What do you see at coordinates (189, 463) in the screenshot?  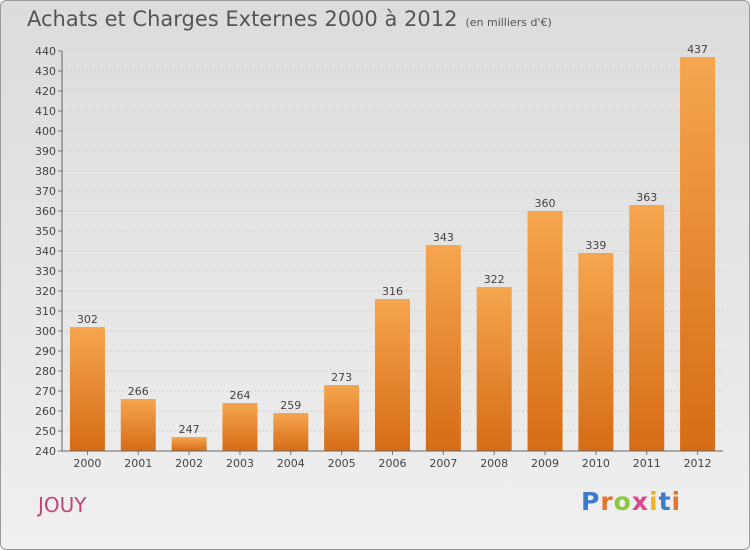 I see `x-tick-label: 2002` at bounding box center [189, 463].